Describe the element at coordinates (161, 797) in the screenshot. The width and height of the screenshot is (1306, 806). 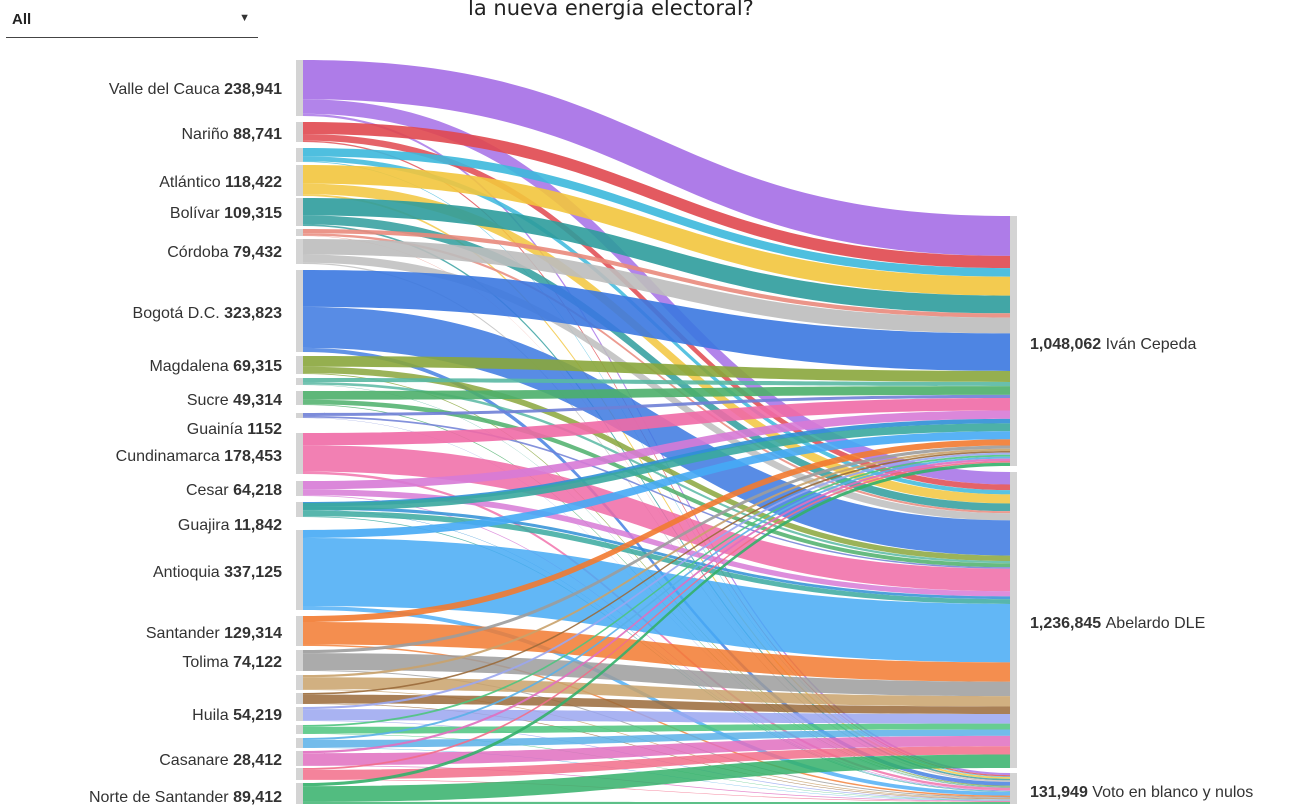
I see `source-name: Norte de Santander` at that location.